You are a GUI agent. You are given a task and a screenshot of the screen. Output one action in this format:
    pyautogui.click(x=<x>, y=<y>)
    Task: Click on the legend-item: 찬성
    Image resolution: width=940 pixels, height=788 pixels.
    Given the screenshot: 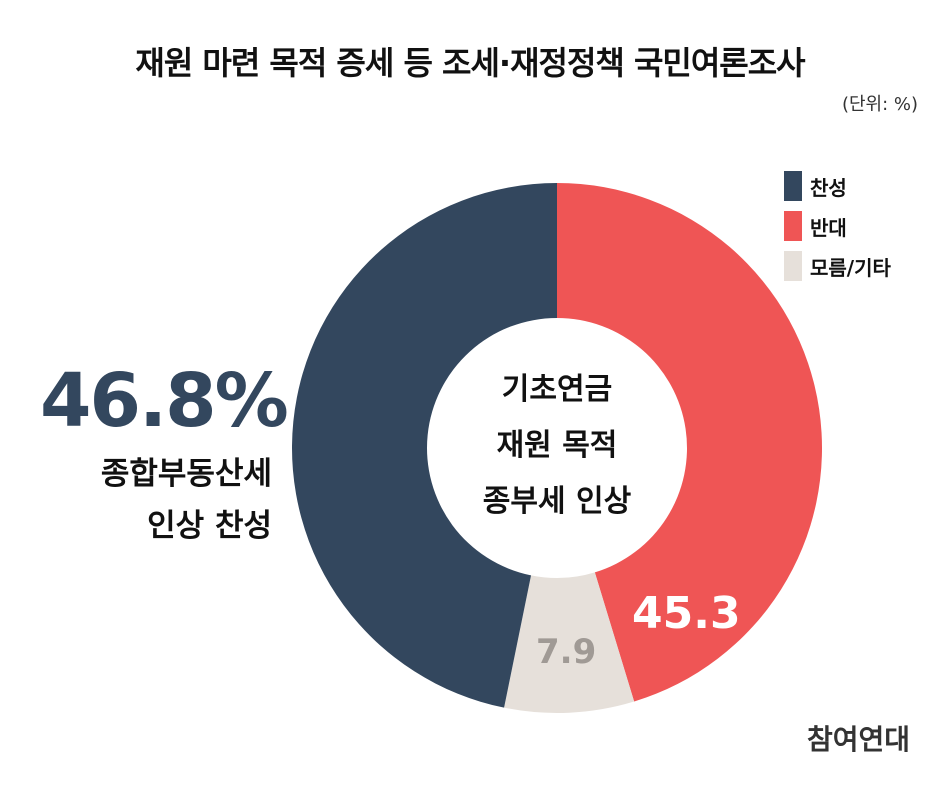 What is the action you would take?
    pyautogui.click(x=837, y=186)
    